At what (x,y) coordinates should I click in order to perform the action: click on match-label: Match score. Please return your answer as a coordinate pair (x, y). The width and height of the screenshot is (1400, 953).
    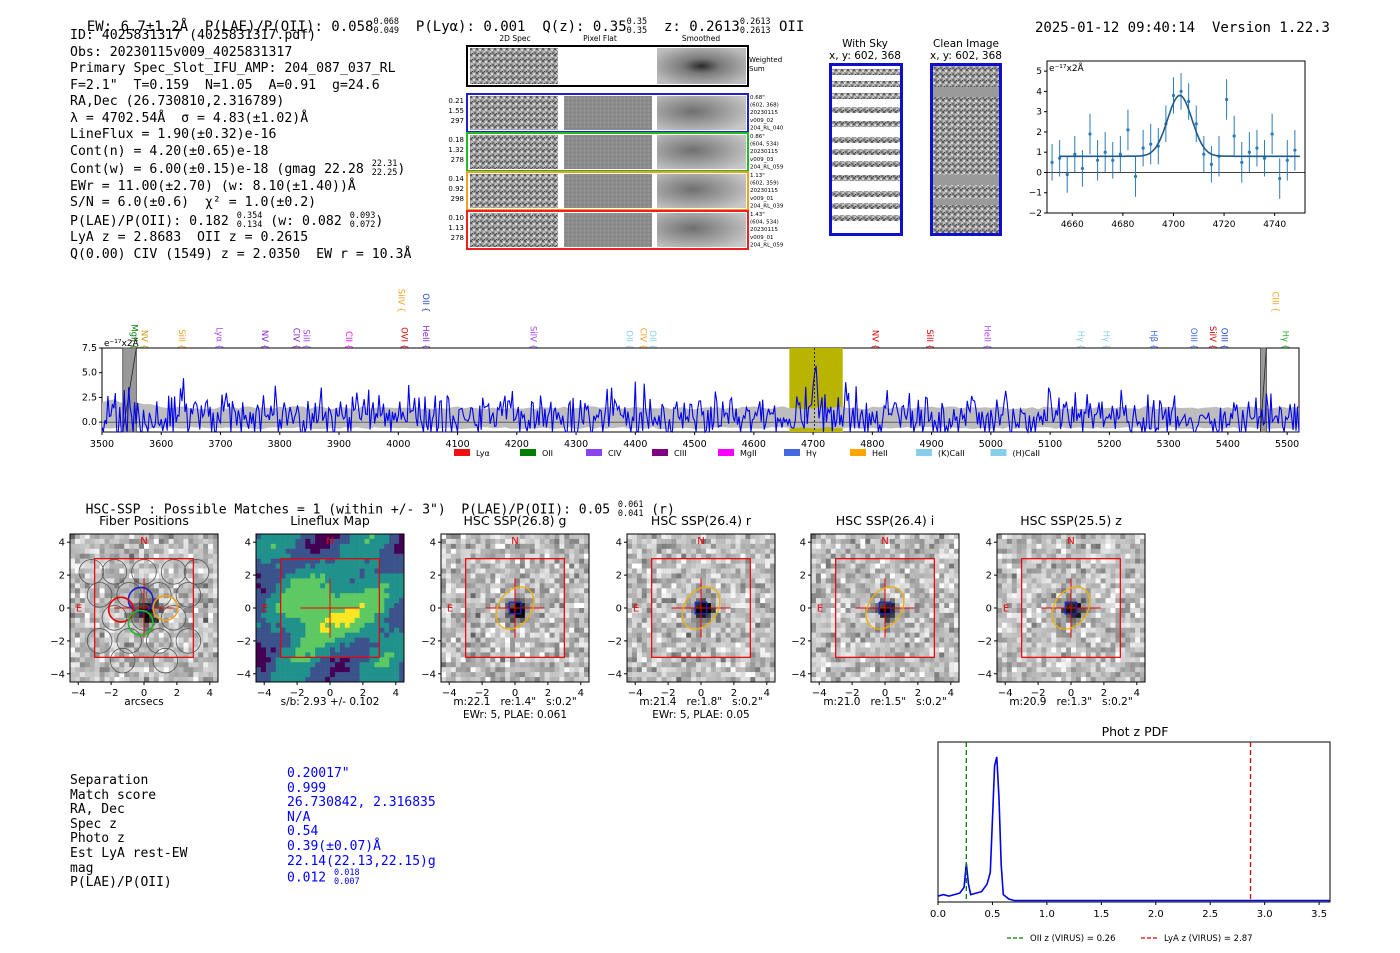
    Looking at the image, I should click on (113, 795).